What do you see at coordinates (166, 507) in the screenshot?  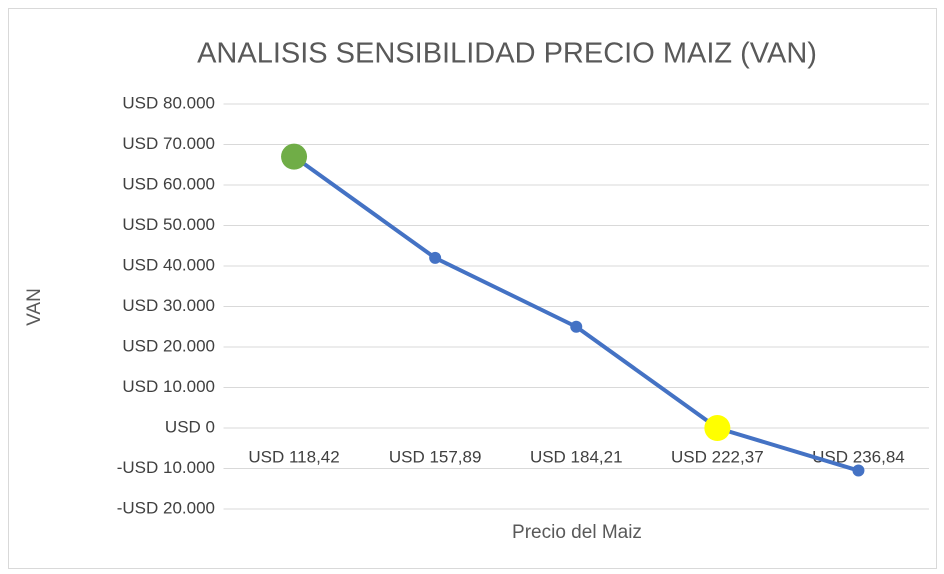 I see `y-tick-label: -USD 20.000` at bounding box center [166, 507].